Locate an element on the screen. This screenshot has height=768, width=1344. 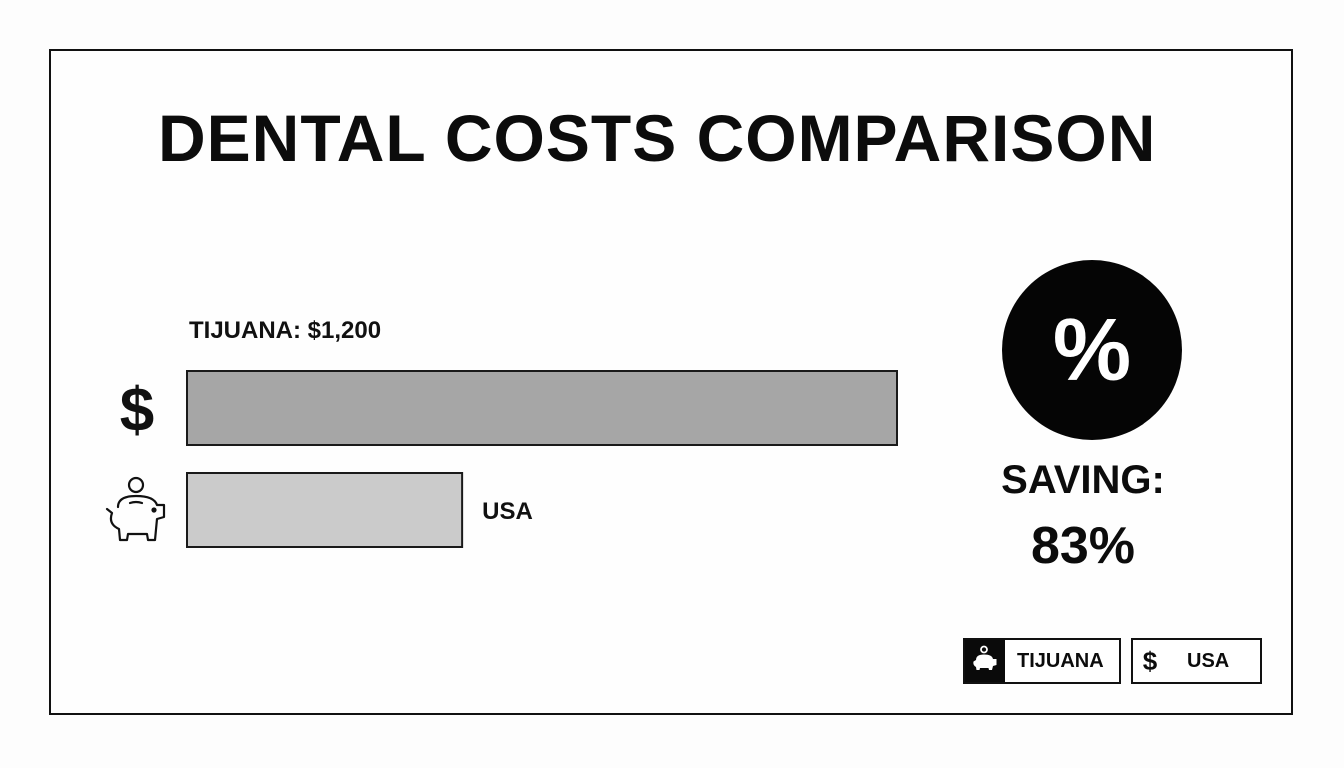
legend-item-usa: $ USA is located at coordinates (1196, 661).